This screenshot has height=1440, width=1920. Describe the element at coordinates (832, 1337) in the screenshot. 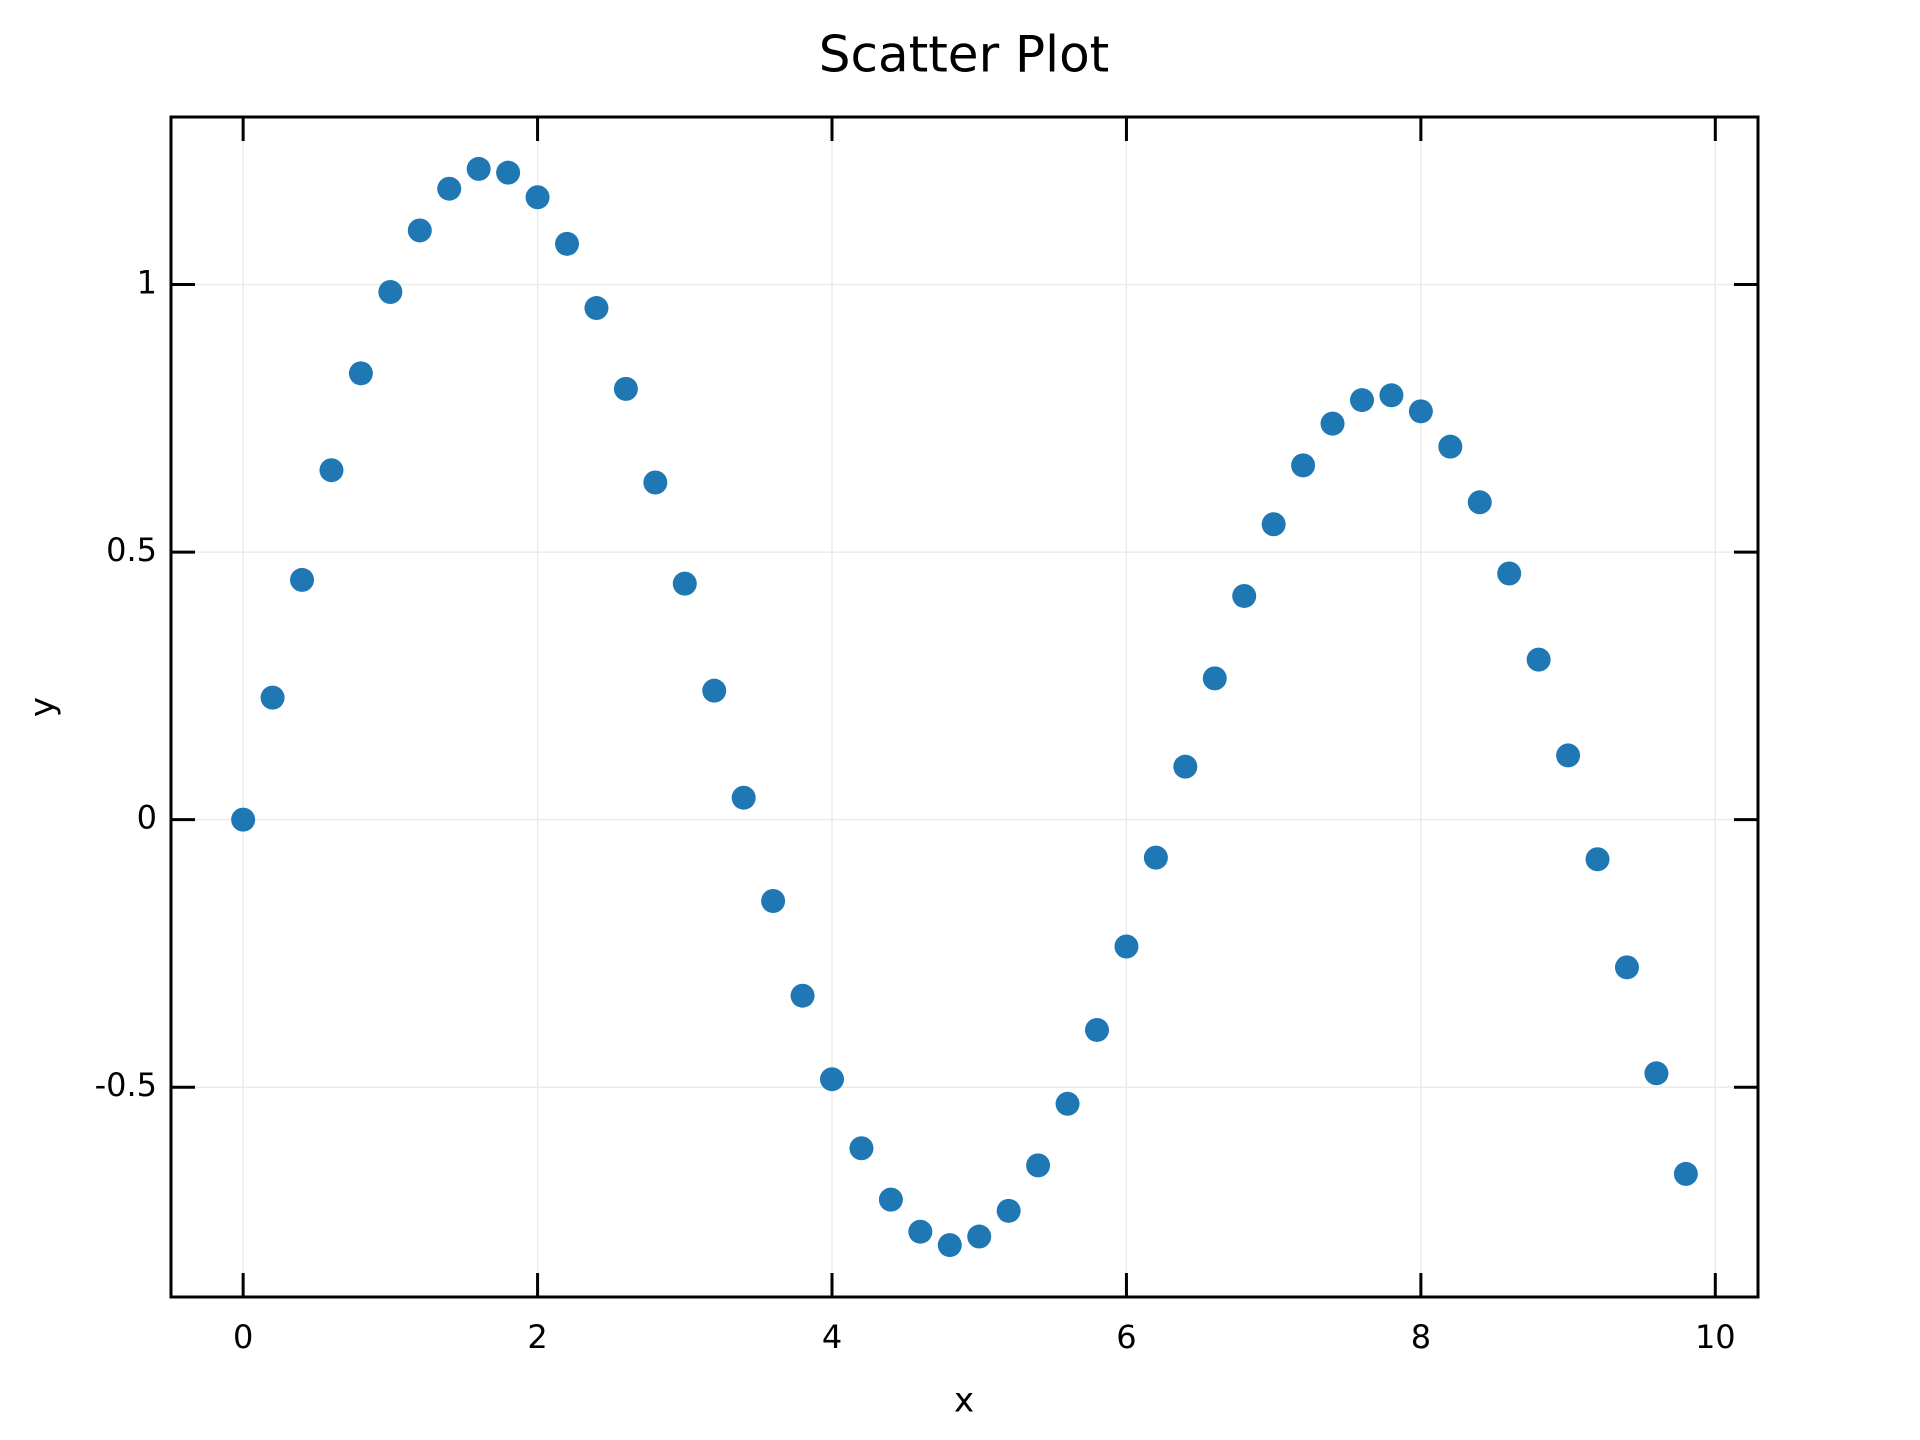

I see `x-tick-label: 4` at that location.